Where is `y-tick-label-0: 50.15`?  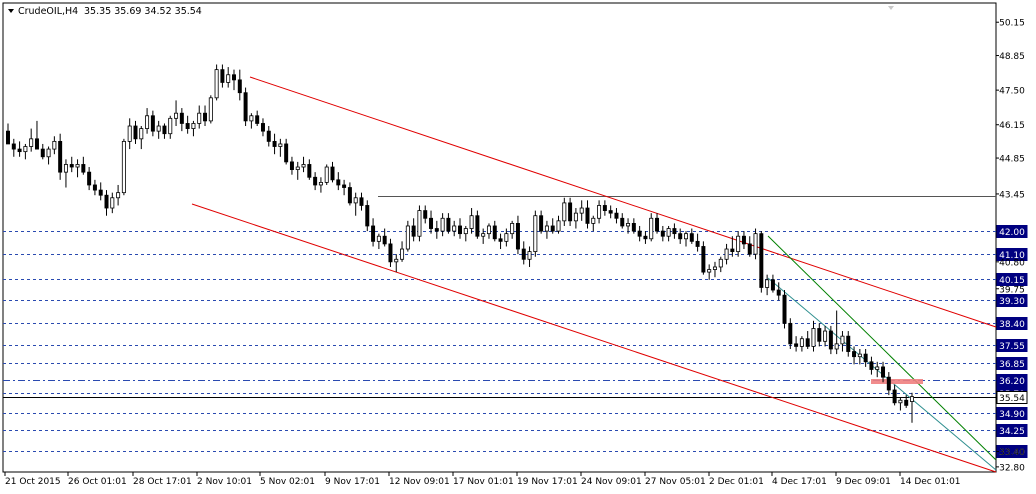
y-tick-label-0: 50.15 is located at coordinates (1012, 24).